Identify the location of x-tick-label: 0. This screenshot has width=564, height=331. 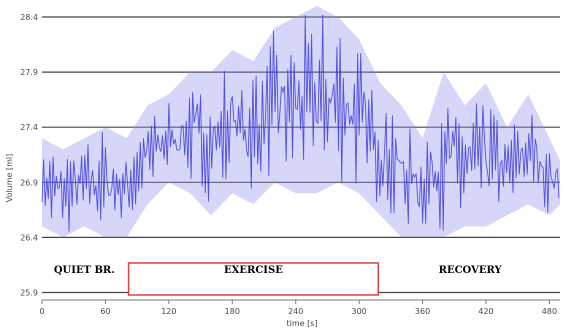
(41, 311).